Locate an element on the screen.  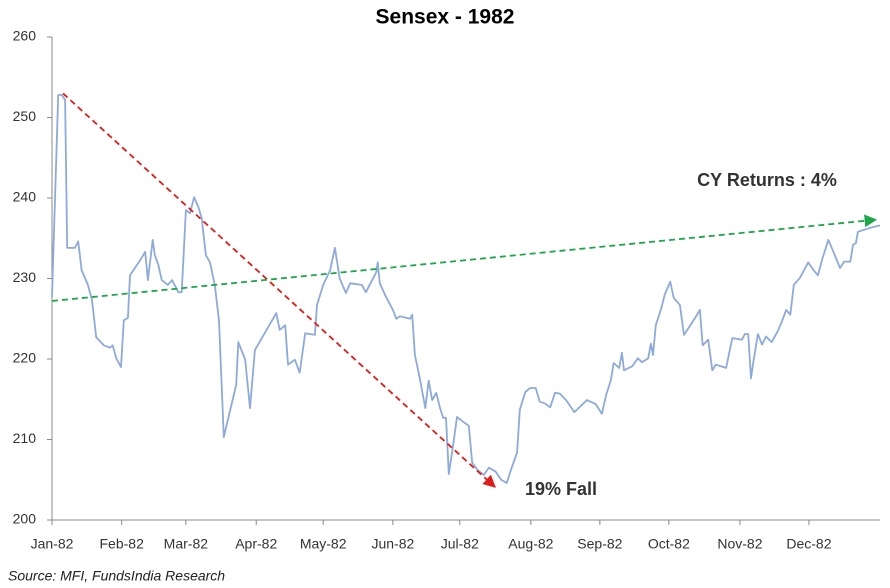
source-note: Source: MFI, FundsIndia Research is located at coordinates (116, 576).